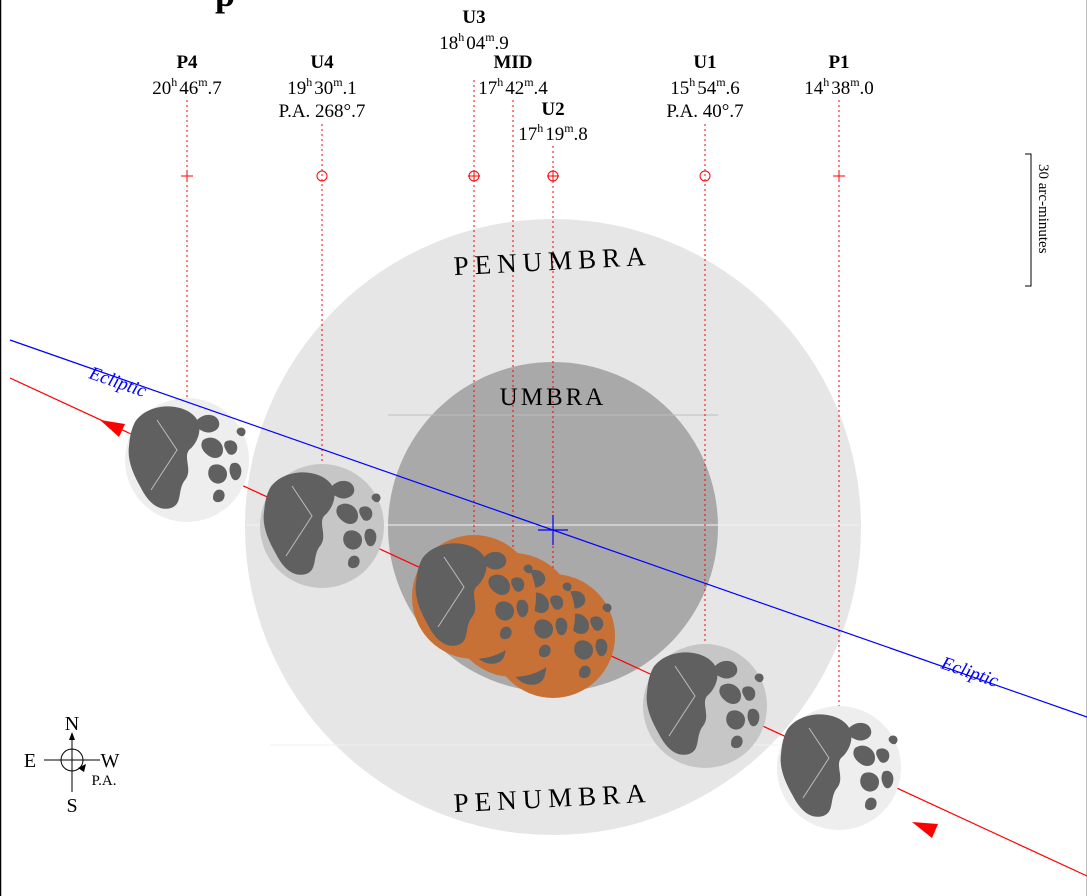 This screenshot has width=1087, height=896. Describe the element at coordinates (1028, 220) in the screenshot. I see `scale-bar-bracket` at that location.